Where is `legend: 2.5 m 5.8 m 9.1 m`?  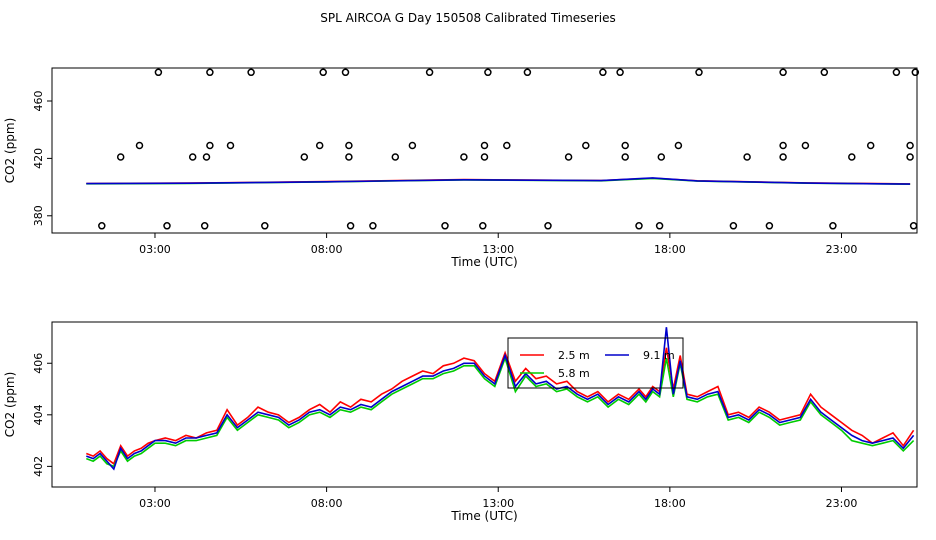
legend: 2.5 m 5.8 m 9.1 m is located at coordinates (595, 363).